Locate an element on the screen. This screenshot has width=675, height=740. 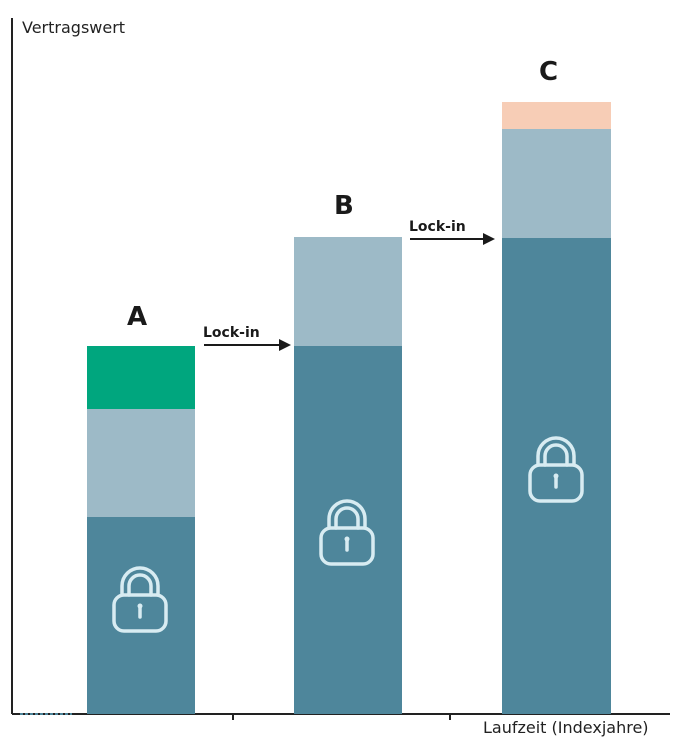
y-axis-label: Vertragswert is located at coordinates (74, 27).